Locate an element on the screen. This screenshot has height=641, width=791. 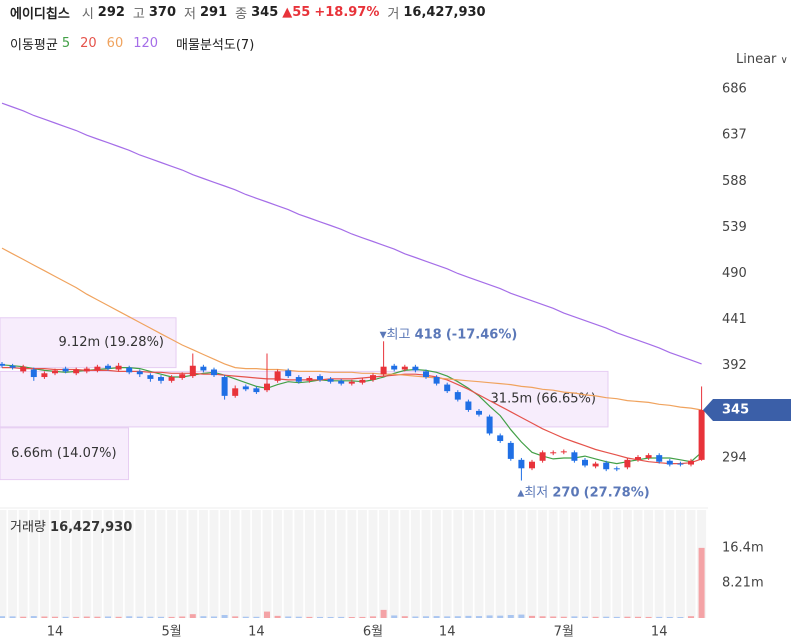
toolbar: 이동평균 5 20 60 120 매물분석도(7) is located at coordinates (134, 43).